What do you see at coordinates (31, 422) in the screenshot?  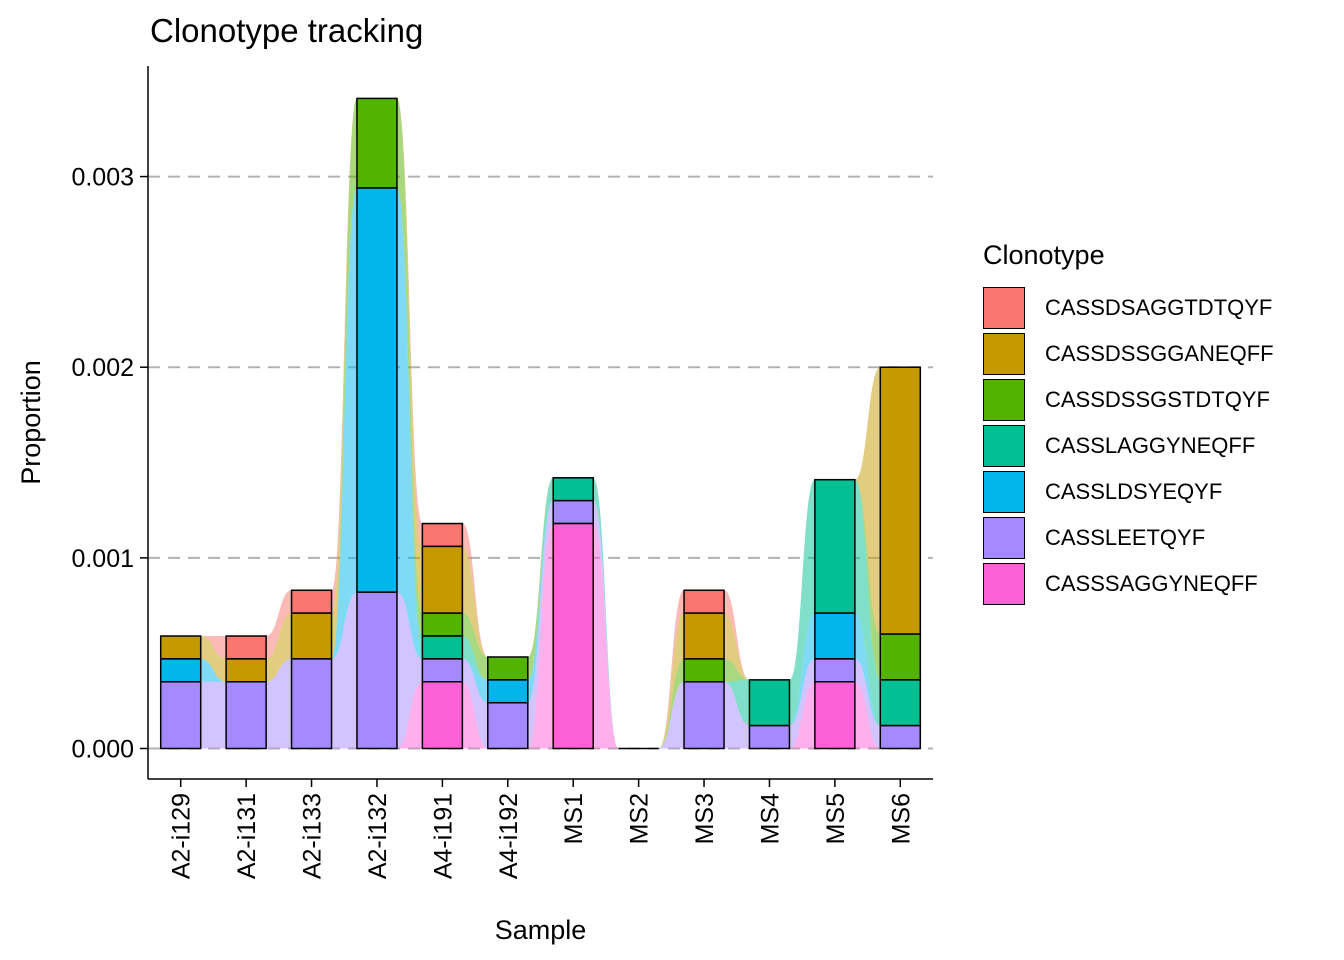 I see `y-axis-title: Proportion` at bounding box center [31, 422].